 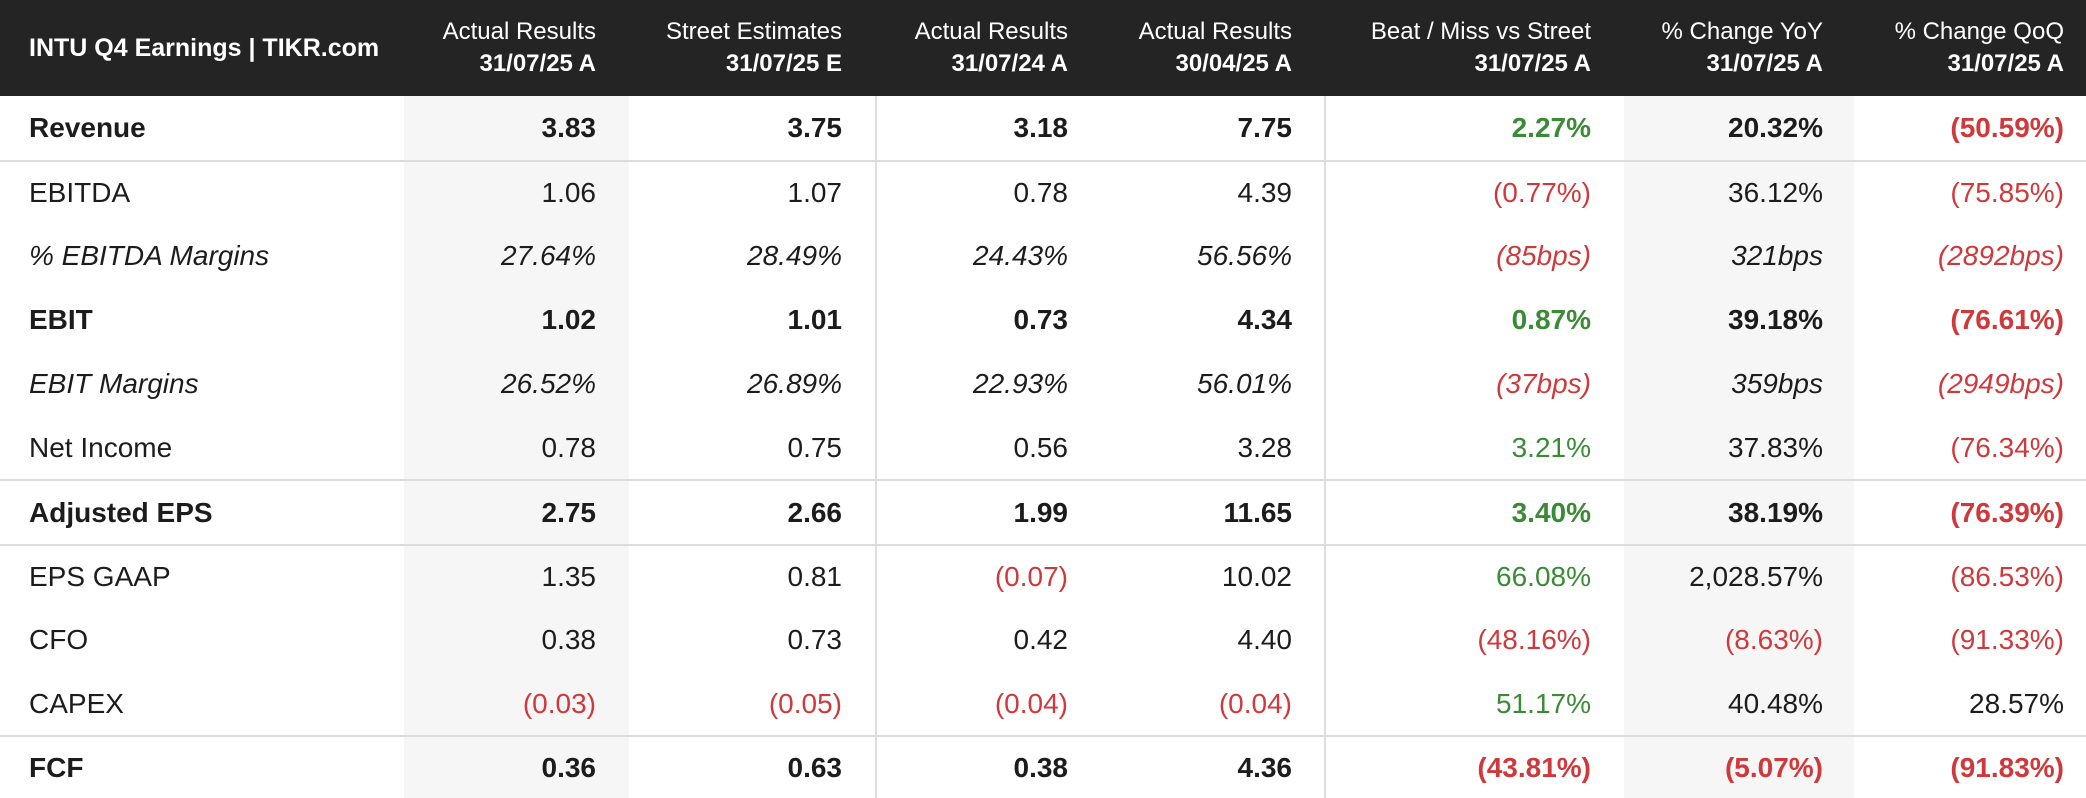 I want to click on table-cell: (76.34%), so click(x=2007, y=447).